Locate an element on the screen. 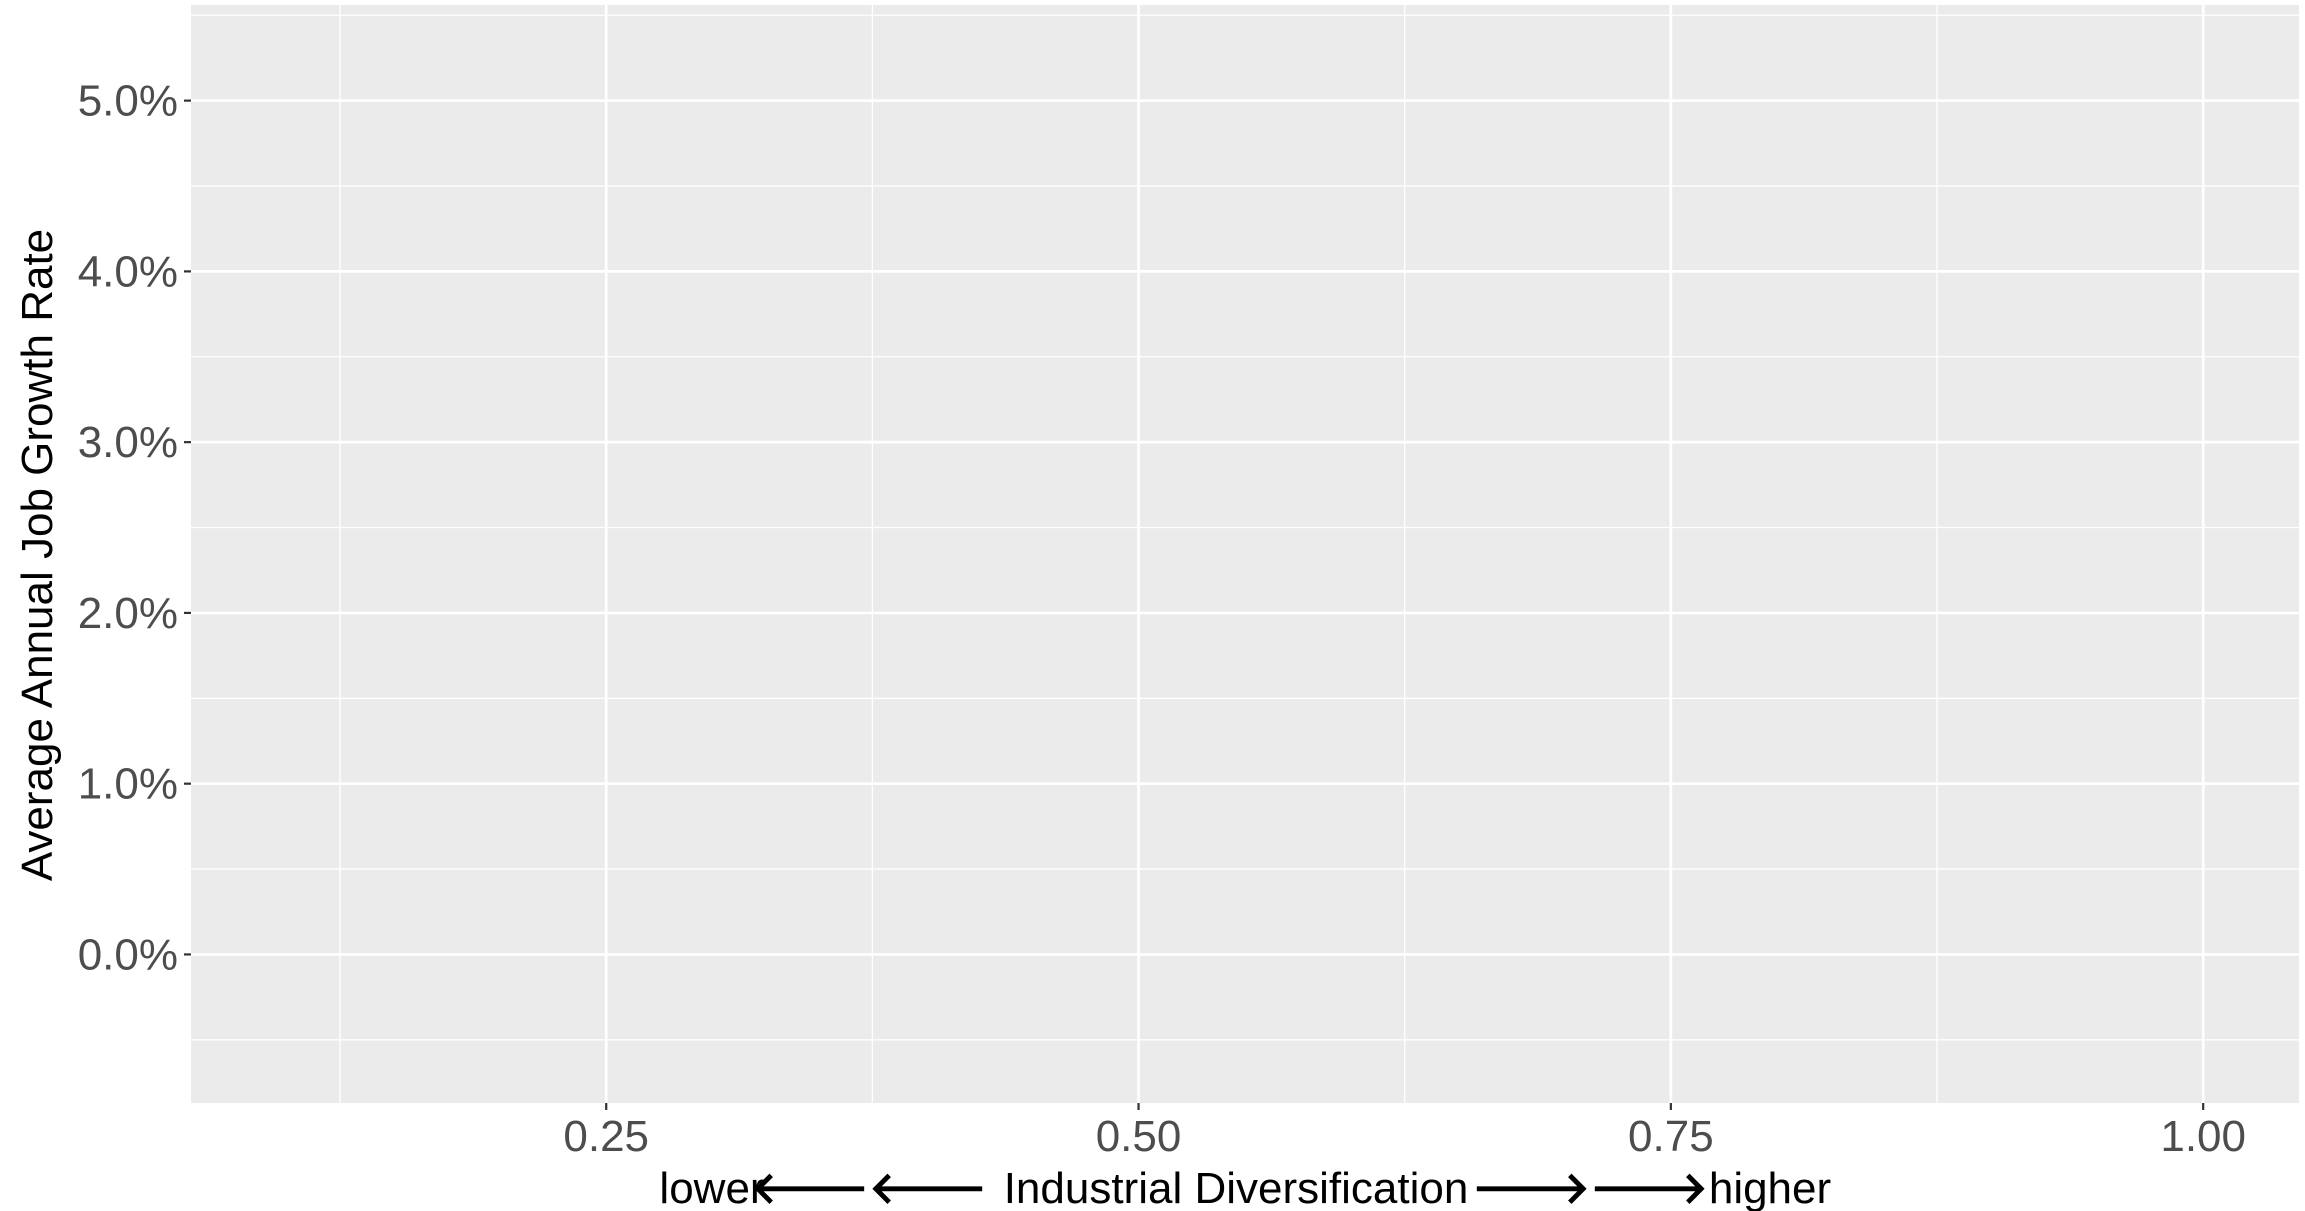  x-tick-label: 0.75 is located at coordinates (1671, 1136).